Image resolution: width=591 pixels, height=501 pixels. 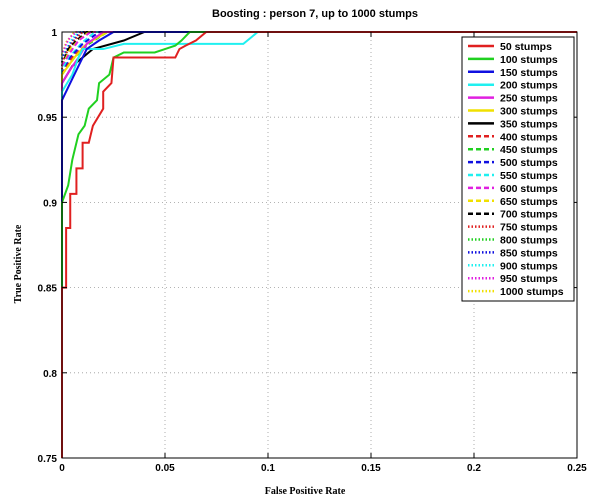 I want to click on y-tick-label: 0.75, so click(x=48, y=459).